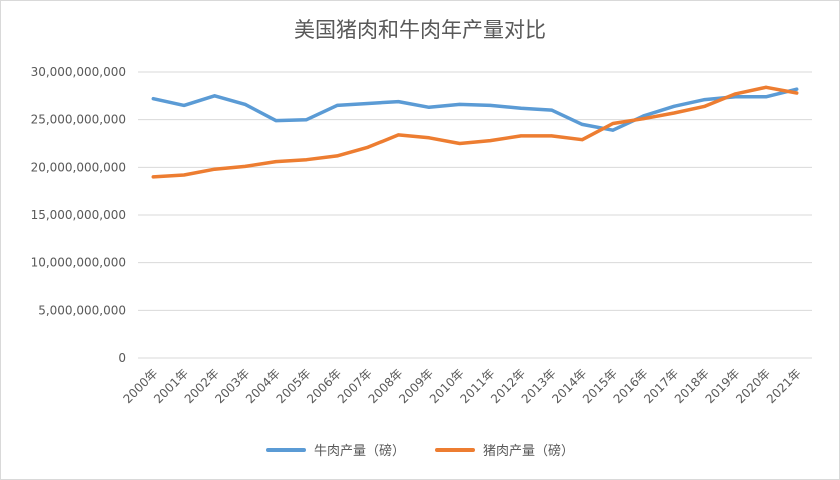 Image resolution: width=840 pixels, height=480 pixels. Describe the element at coordinates (359, 451) in the screenshot. I see `legend-label-beef: 牛肉产量（磅）` at that location.